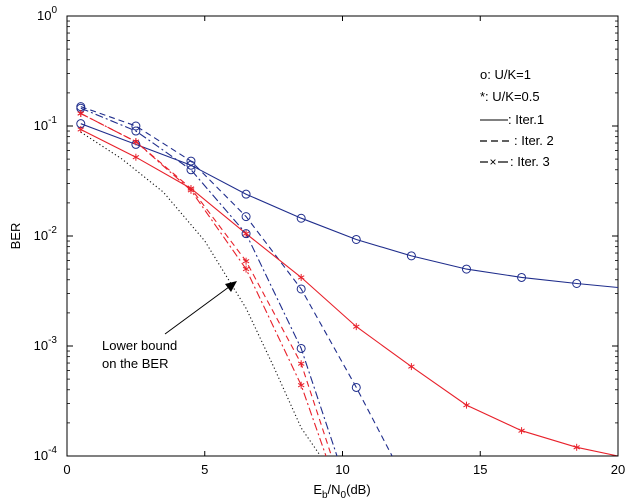 Image resolution: width=627 pixels, height=504 pixels. What do you see at coordinates (46, 234) in the screenshot?
I see `y-tick-label-2: 10⁻²` at bounding box center [46, 234].